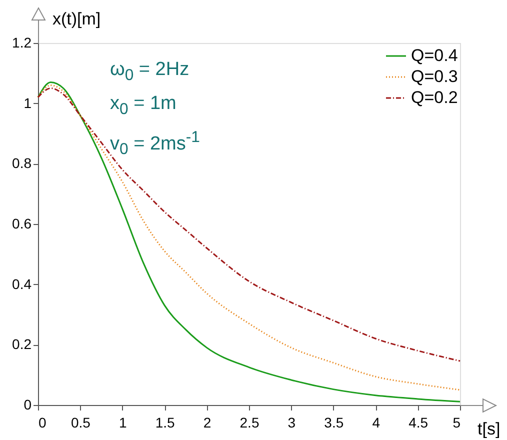  Describe the element at coordinates (207, 422) in the screenshot. I see `x-tick-label: 2` at that location.